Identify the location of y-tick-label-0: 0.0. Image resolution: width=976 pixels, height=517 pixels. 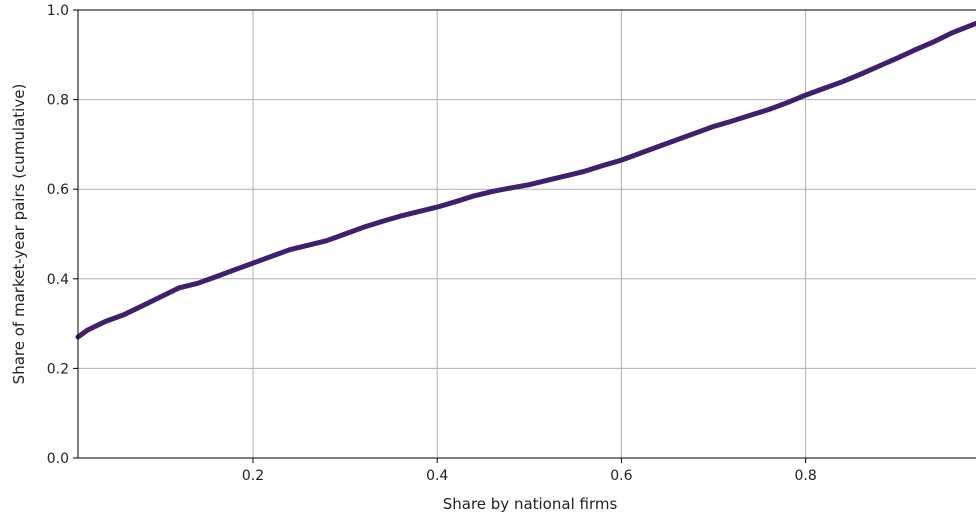
(58, 459).